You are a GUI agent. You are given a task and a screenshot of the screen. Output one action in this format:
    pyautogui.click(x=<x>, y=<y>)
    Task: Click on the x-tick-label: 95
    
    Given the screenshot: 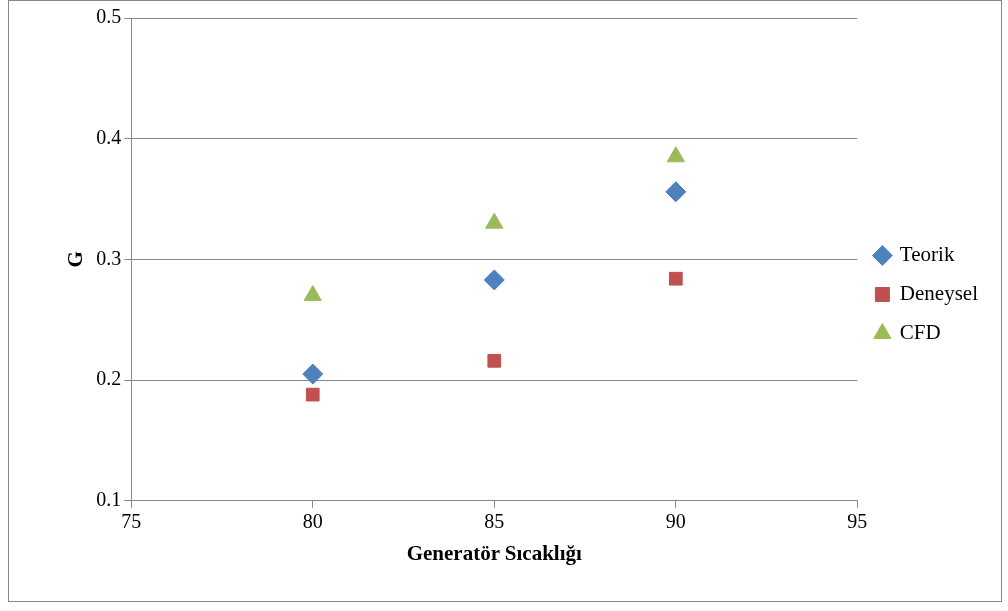 What is the action you would take?
    pyautogui.click(x=857, y=521)
    